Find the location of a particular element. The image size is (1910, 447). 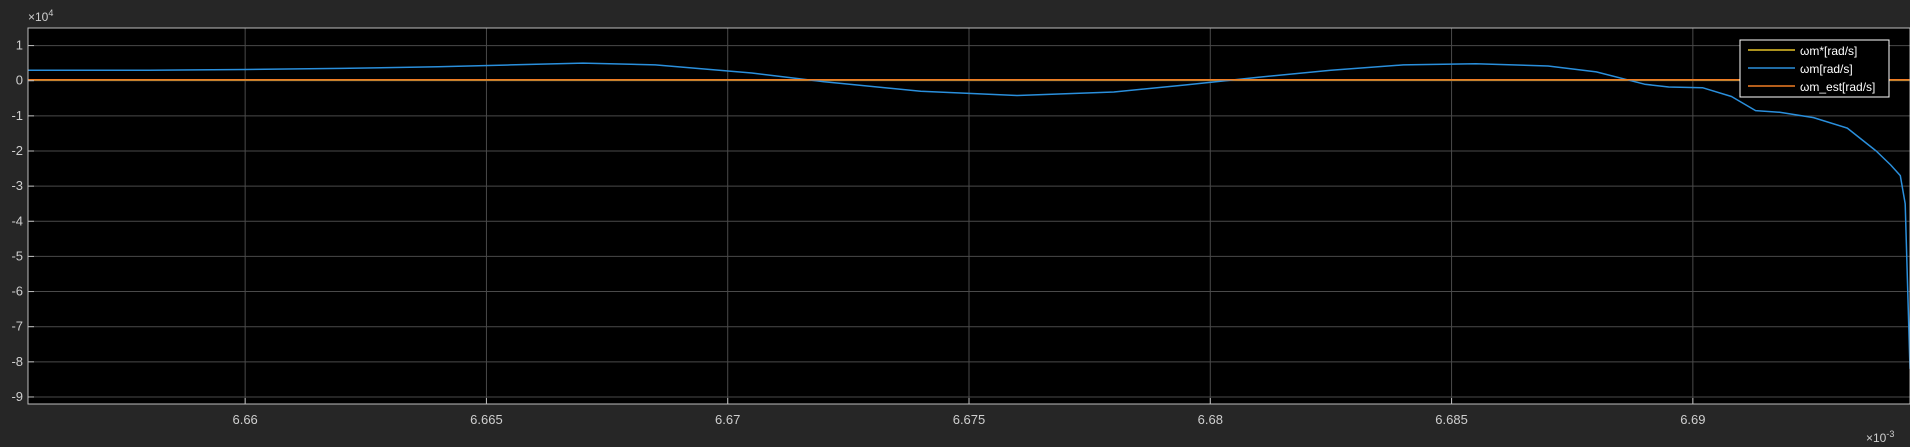

x-tick-label: 6.665 is located at coordinates (486, 419).